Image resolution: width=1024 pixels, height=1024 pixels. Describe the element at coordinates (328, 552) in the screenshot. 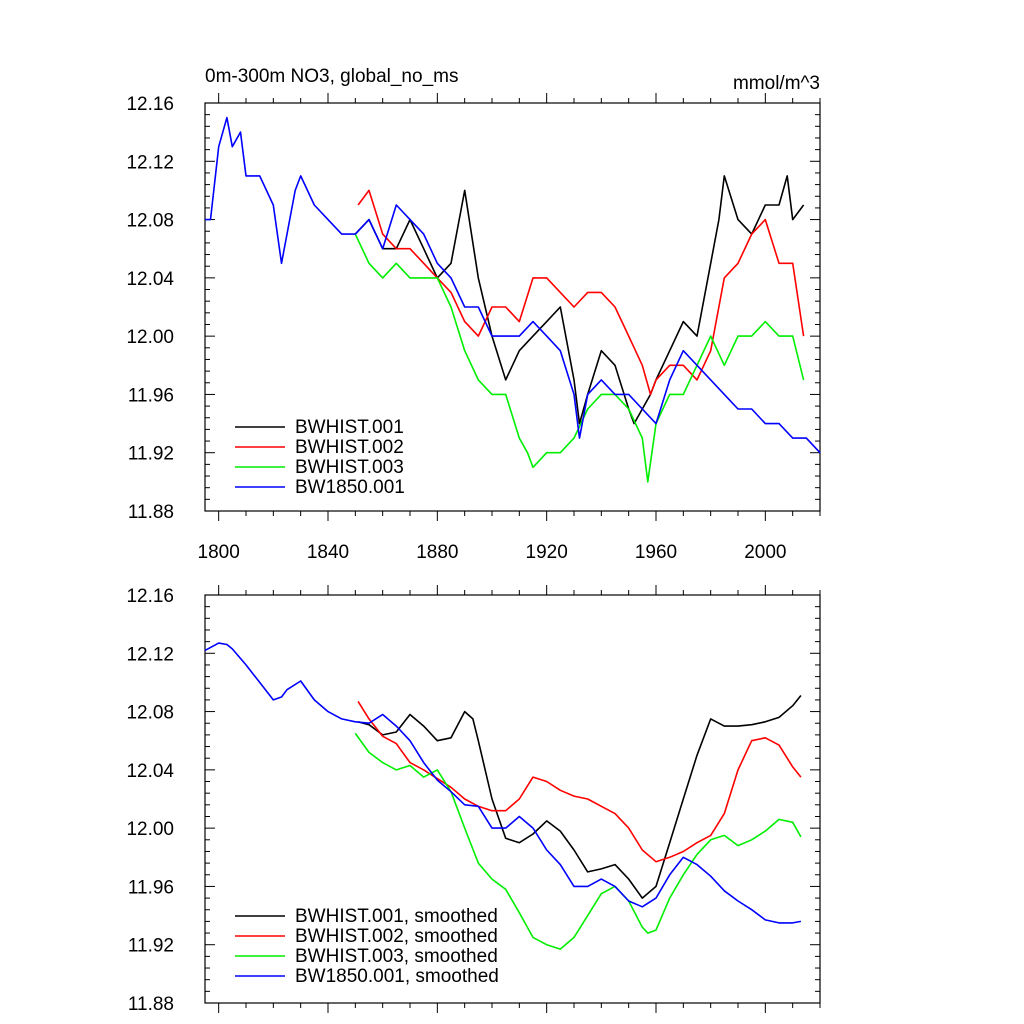

I see `x-tick-label: 1840` at that location.